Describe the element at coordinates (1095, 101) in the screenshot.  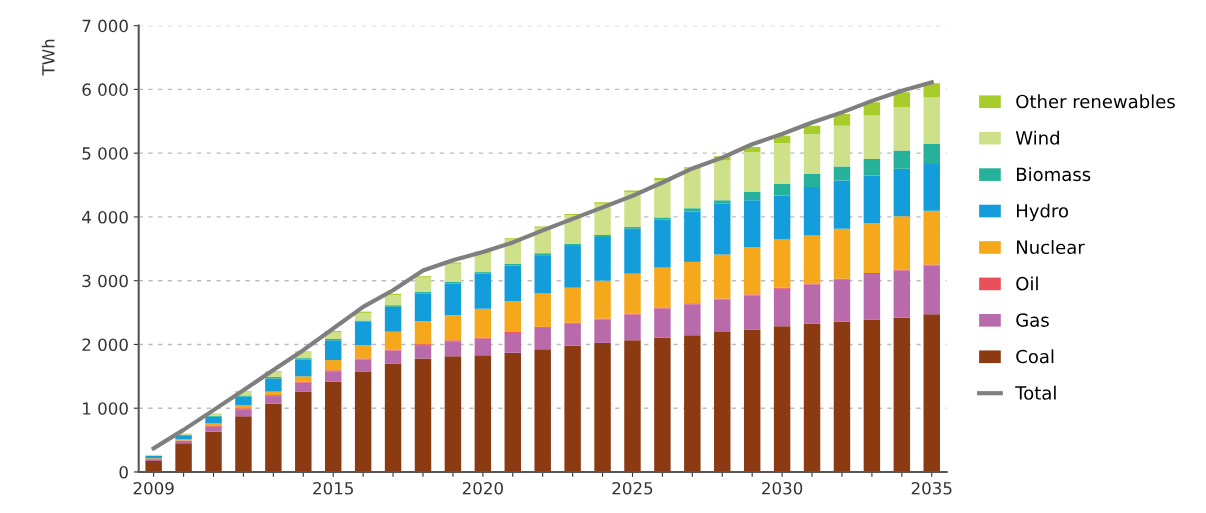
I see `legend-label: Other renewables` at that location.